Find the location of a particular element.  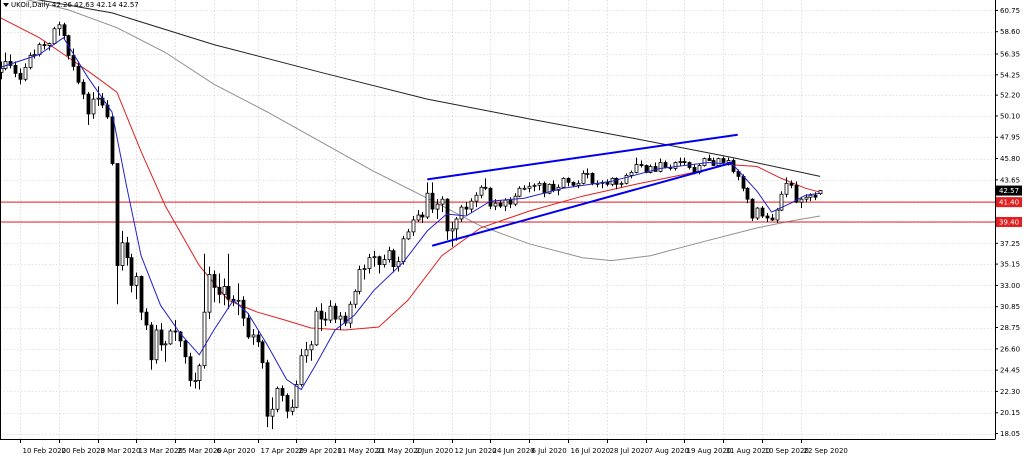

x-tick-label: 10 Sep 2020 is located at coordinates (787, 451).